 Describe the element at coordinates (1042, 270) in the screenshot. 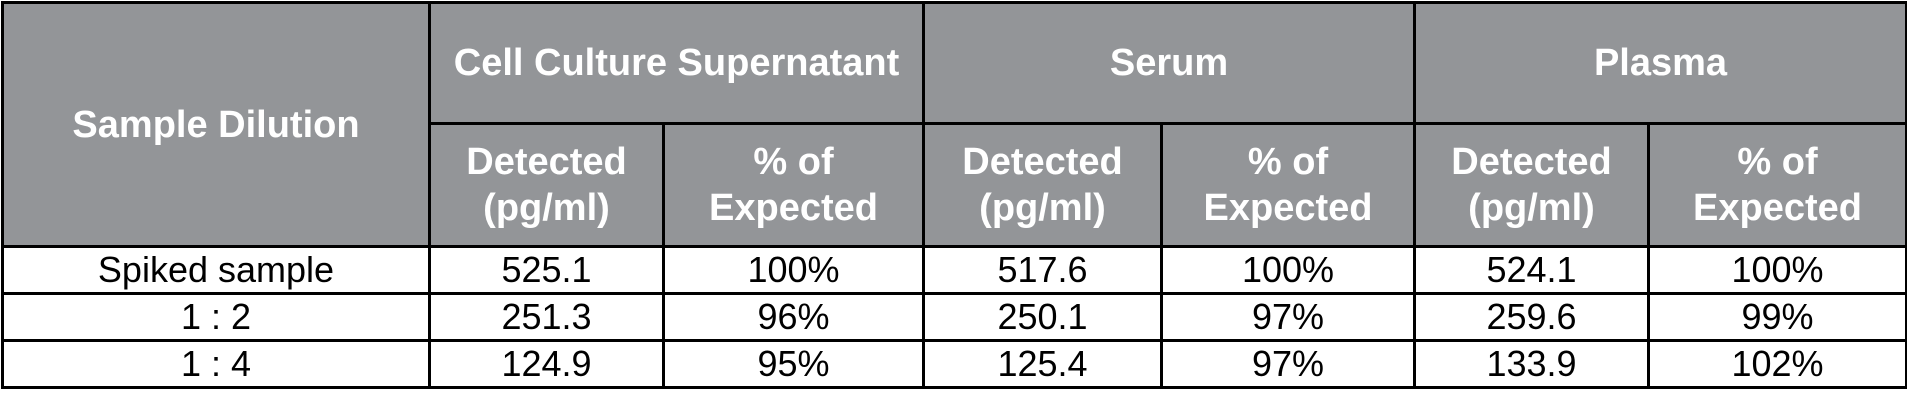

I see `cell: 517.6` at that location.